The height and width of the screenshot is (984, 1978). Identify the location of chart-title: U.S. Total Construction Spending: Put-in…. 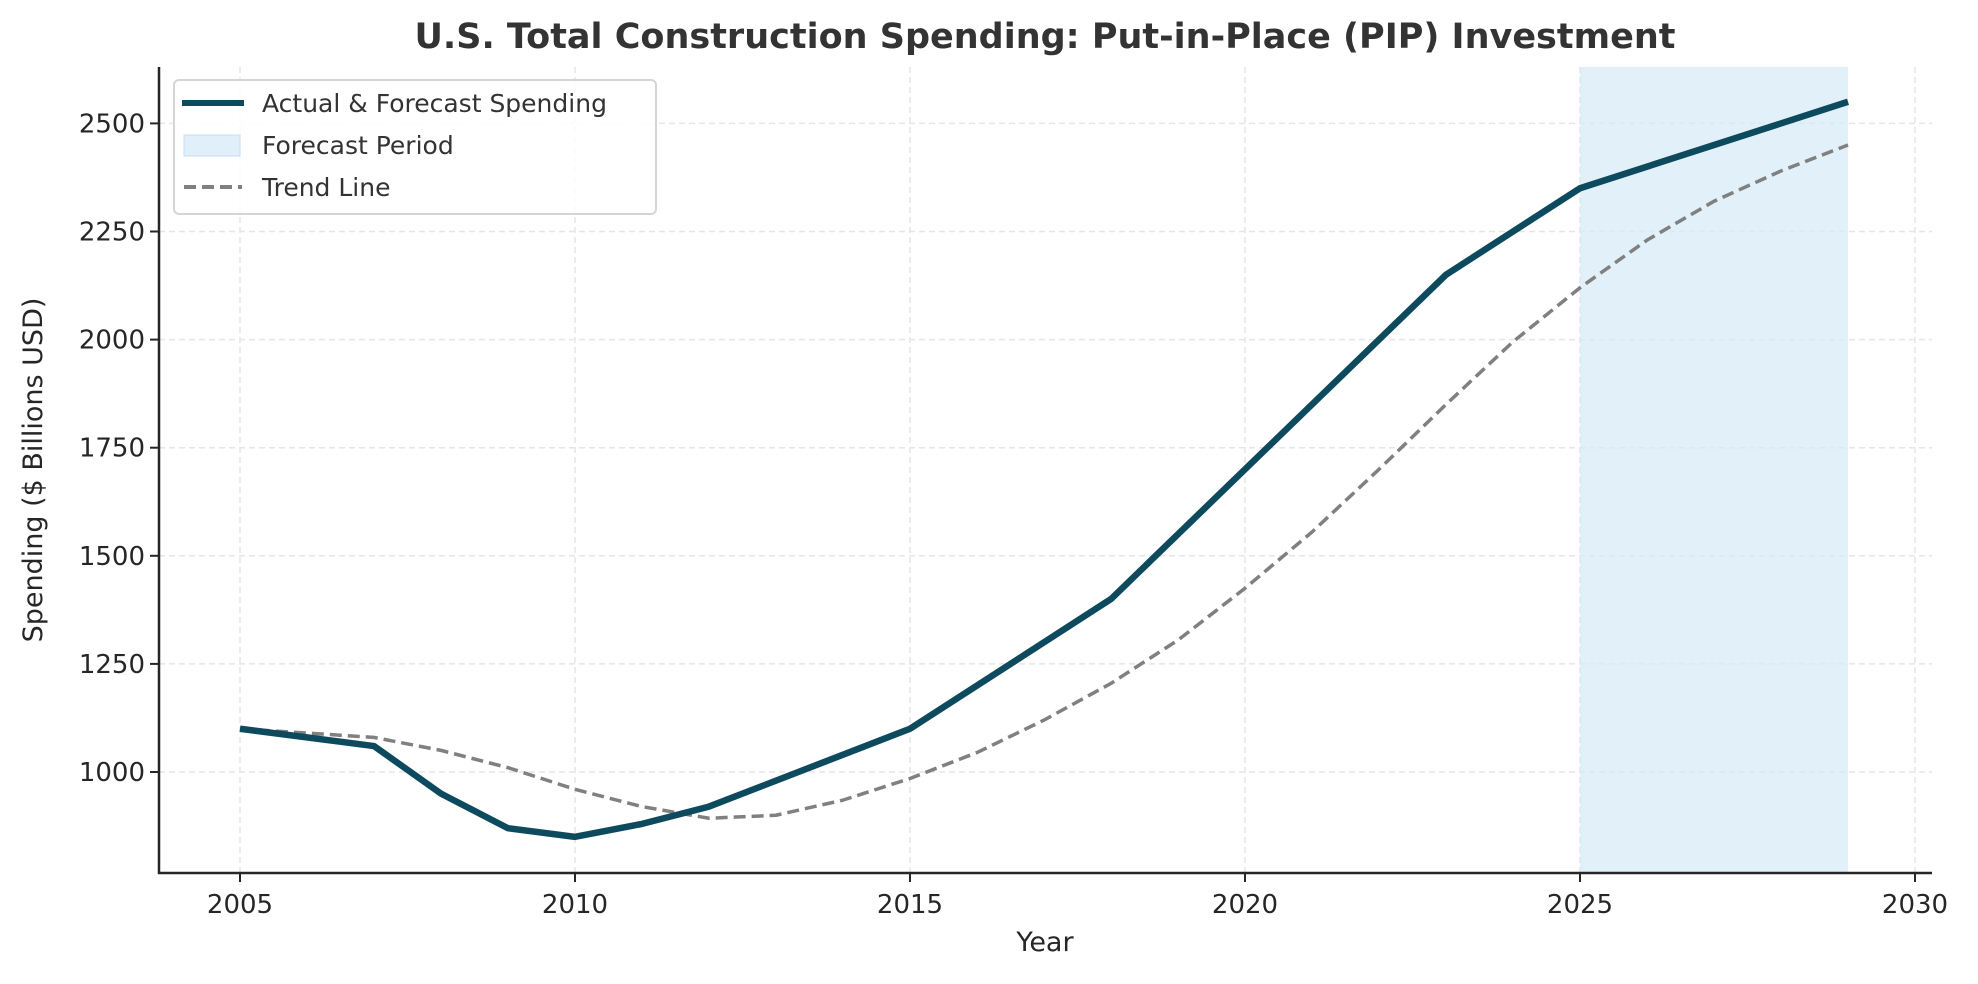
(1045, 37).